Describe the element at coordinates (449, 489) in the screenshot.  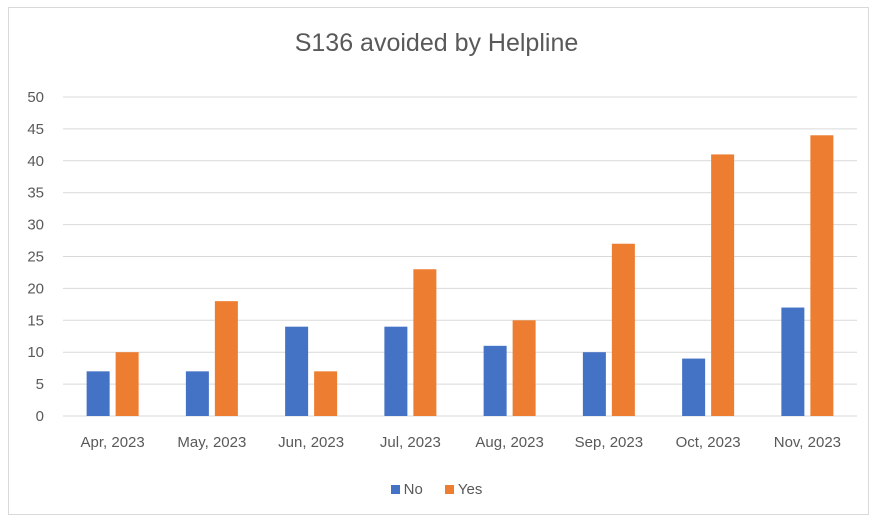
I see `legend-swatch-yes` at that location.